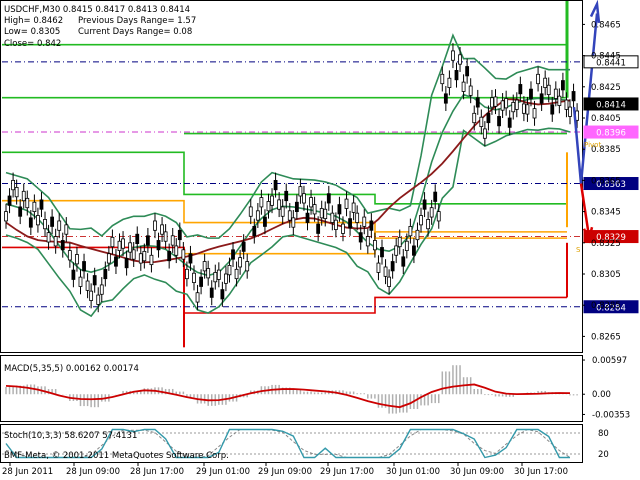 Image resolution: width=640 pixels, height=480 pixels. I want to click on macd-tick-label: -0.00353, so click(611, 415).